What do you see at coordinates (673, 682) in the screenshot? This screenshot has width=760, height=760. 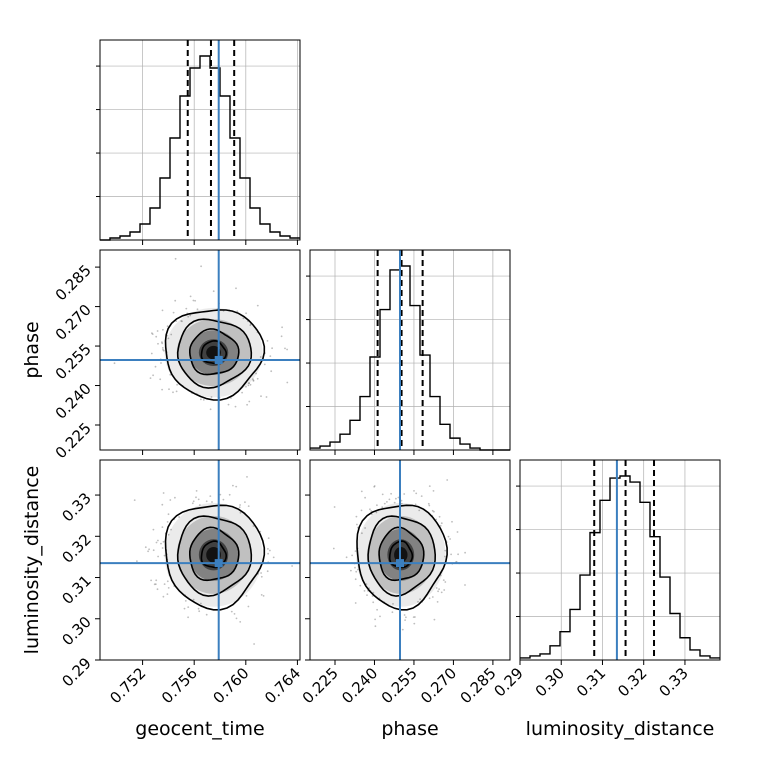 I see `x-tick-label: 0.33` at bounding box center [673, 682].